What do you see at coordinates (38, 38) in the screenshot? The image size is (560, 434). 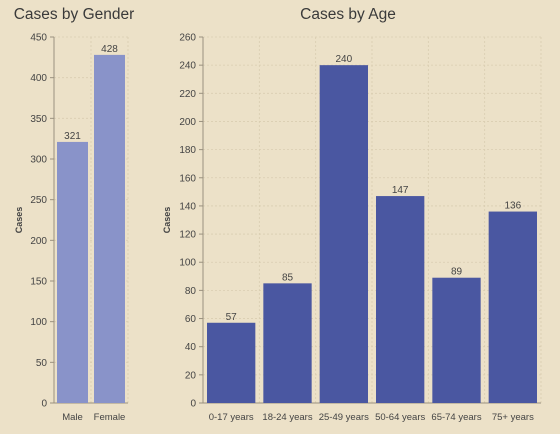 I see `gender-y-tick-label: 450` at bounding box center [38, 38].